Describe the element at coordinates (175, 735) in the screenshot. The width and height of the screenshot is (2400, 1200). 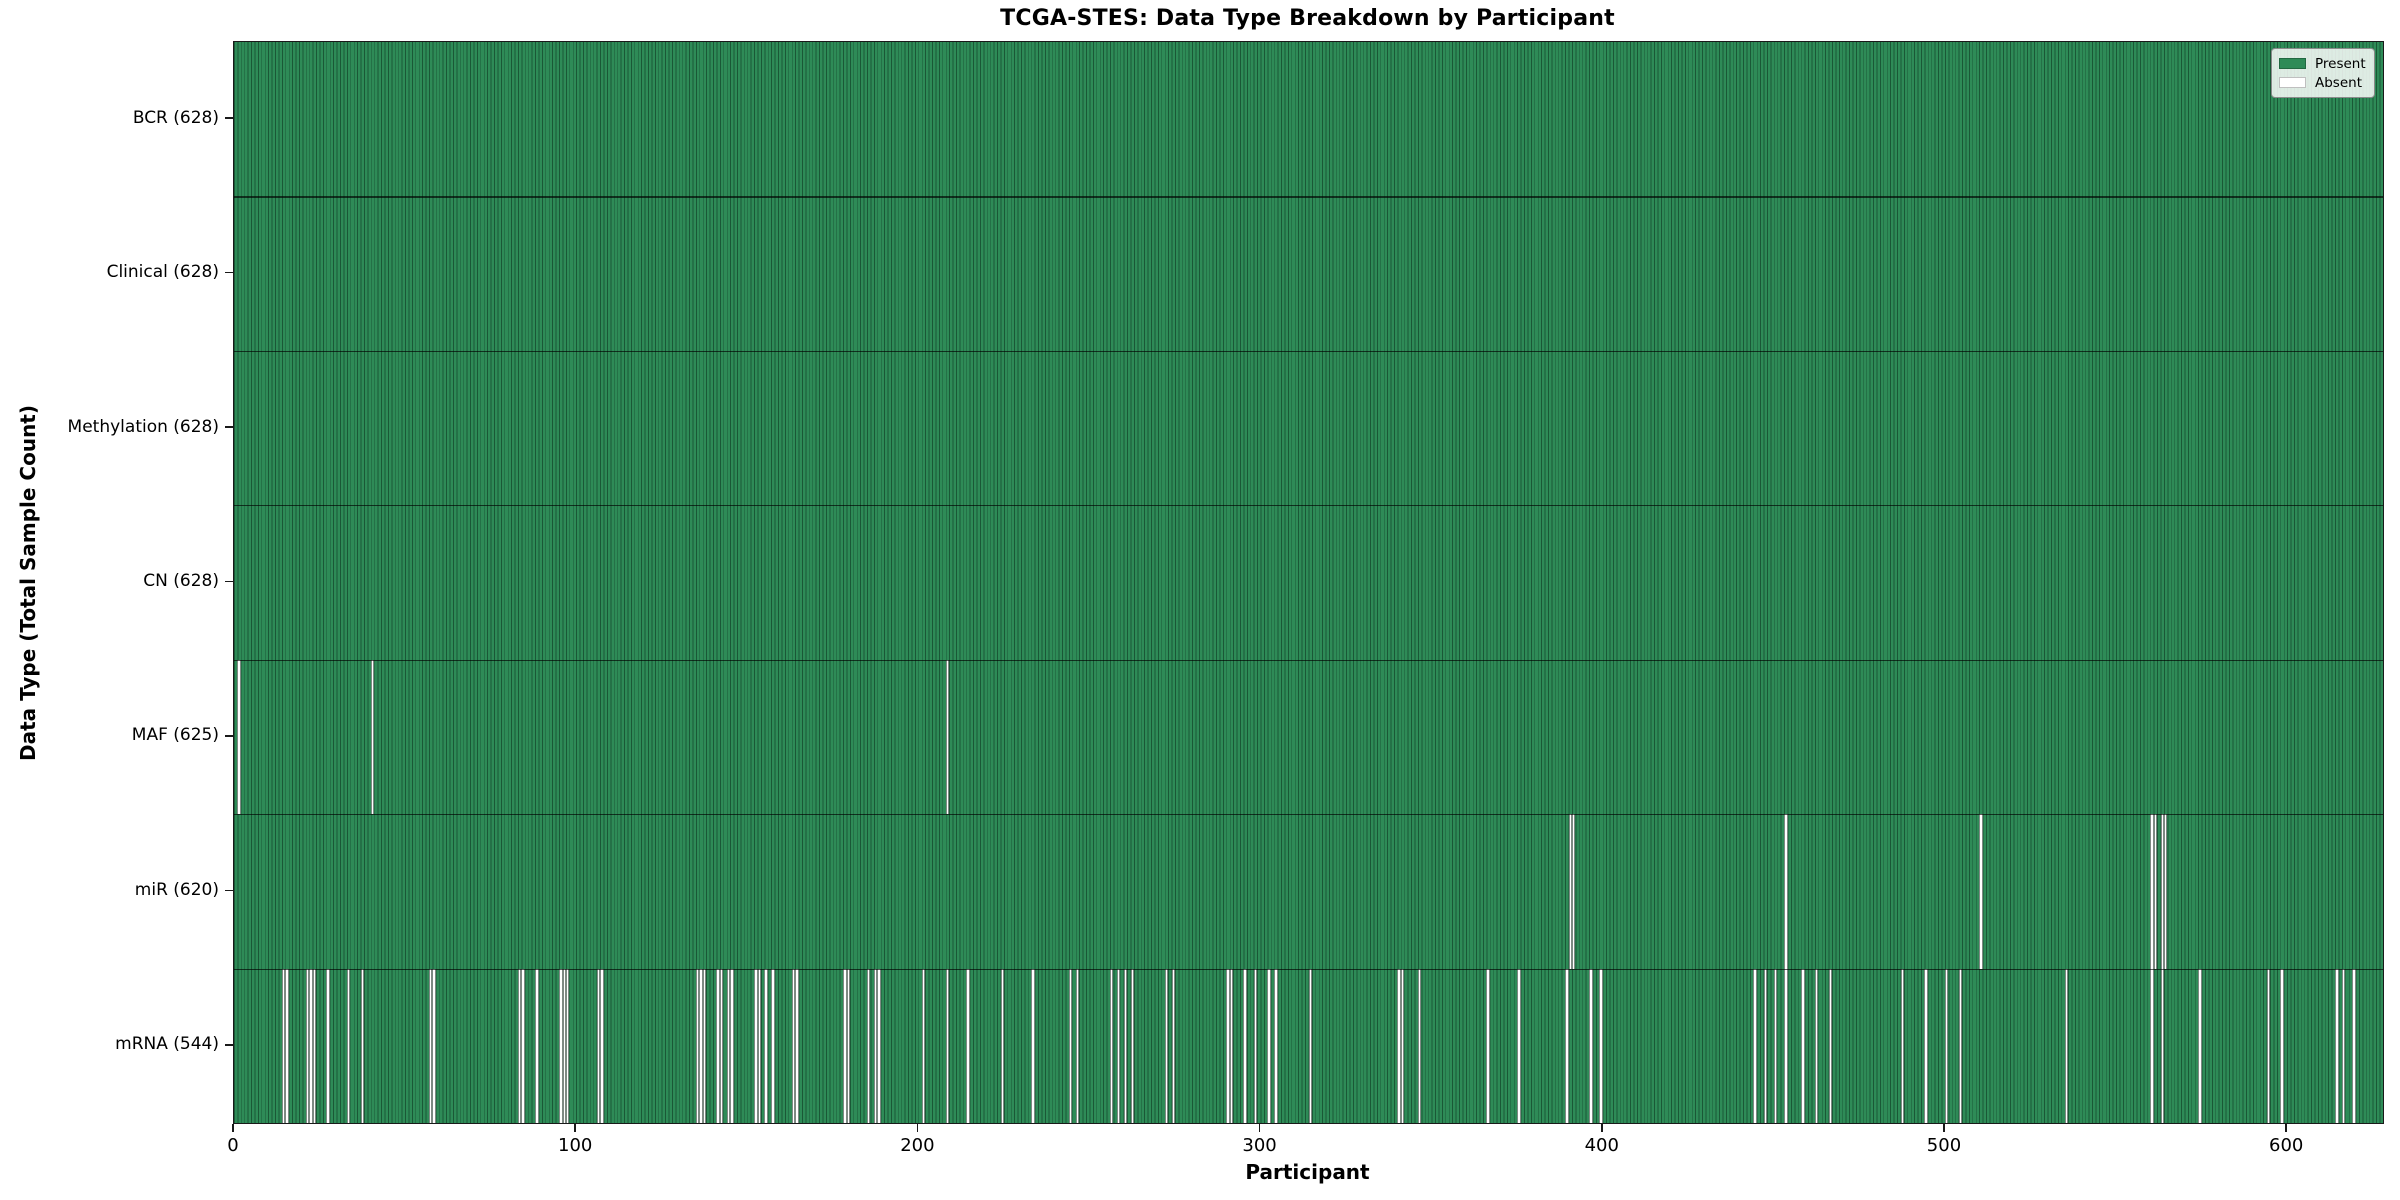
I see `y-tick-label: MAF (625)` at that location.